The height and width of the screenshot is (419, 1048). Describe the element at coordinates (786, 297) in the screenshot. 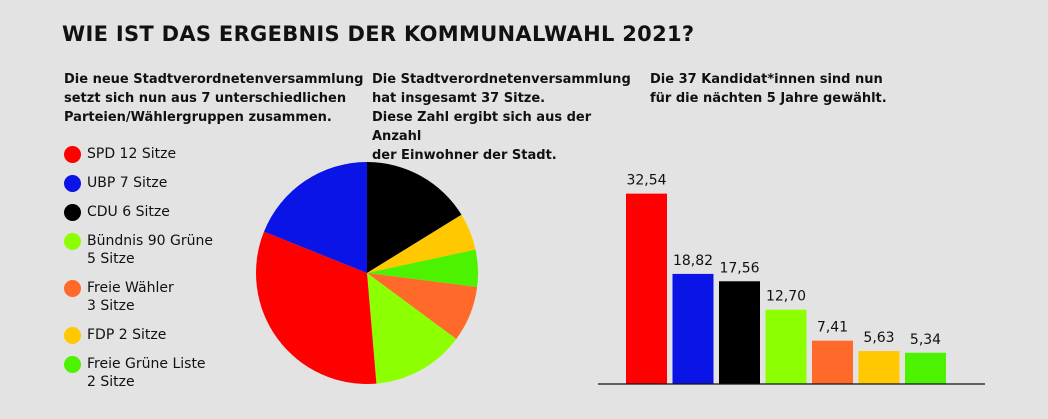

I see `bar-value-label: 12,70` at that location.